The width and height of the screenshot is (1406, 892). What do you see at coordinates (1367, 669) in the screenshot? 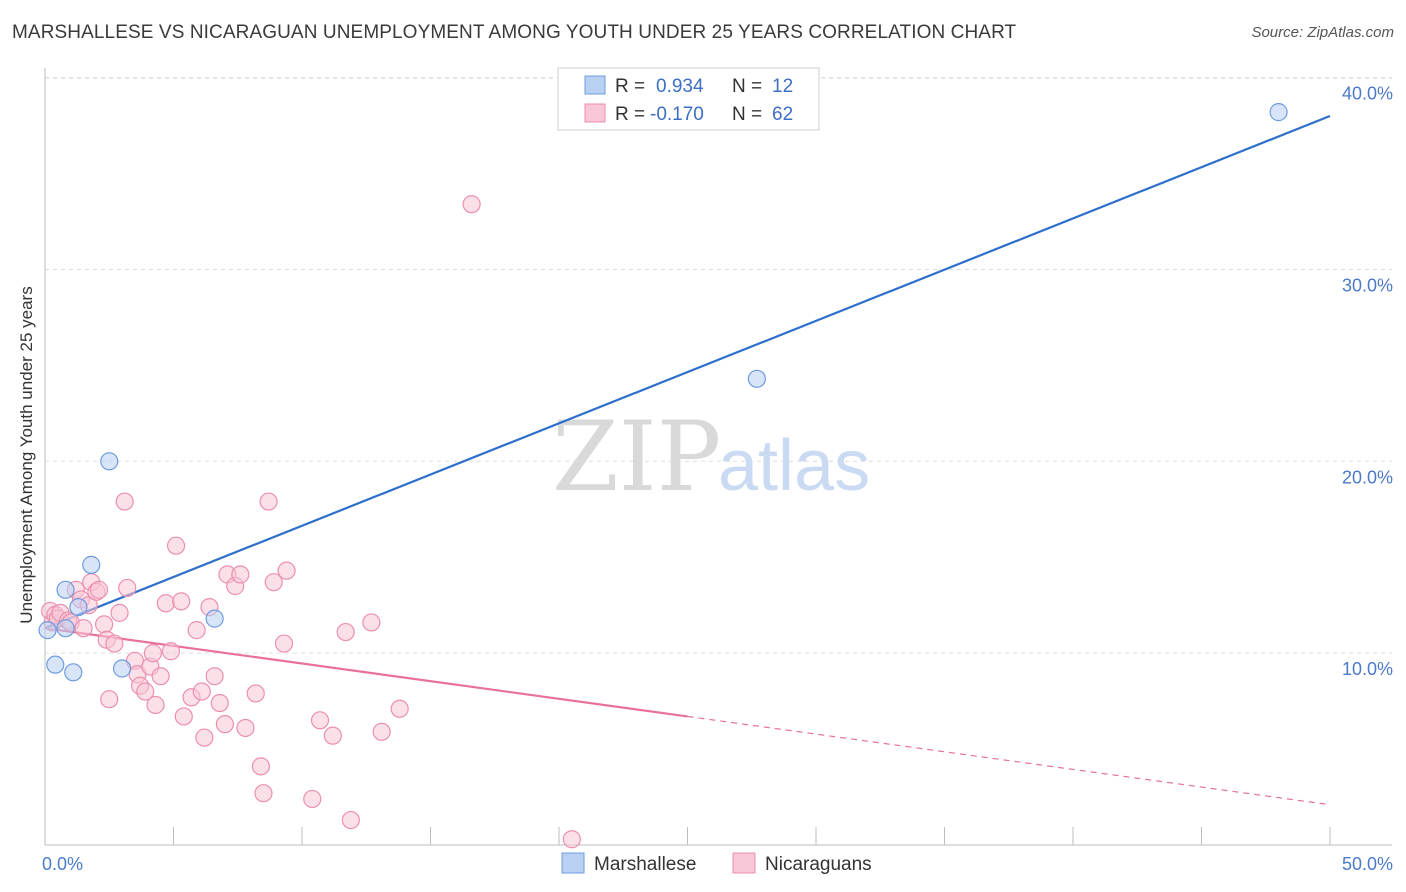
I see `y-tick-label: 10.0%` at bounding box center [1367, 669].